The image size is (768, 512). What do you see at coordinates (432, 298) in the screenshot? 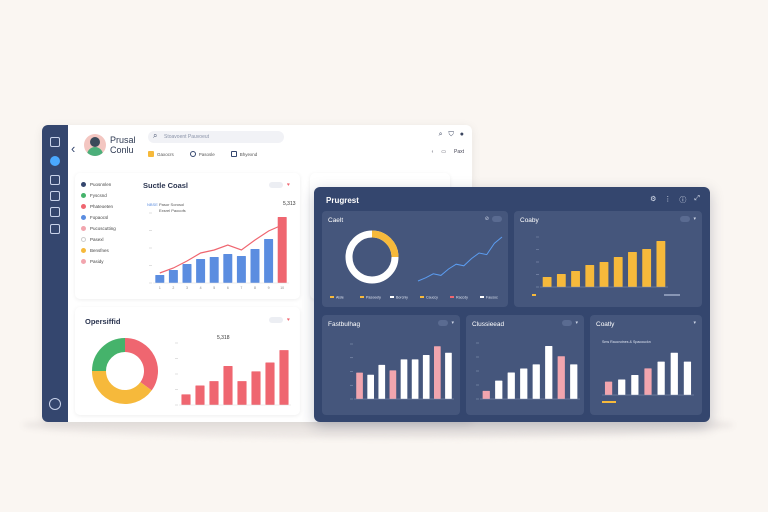
I see `legend-label: Cauccy` at bounding box center [432, 298].